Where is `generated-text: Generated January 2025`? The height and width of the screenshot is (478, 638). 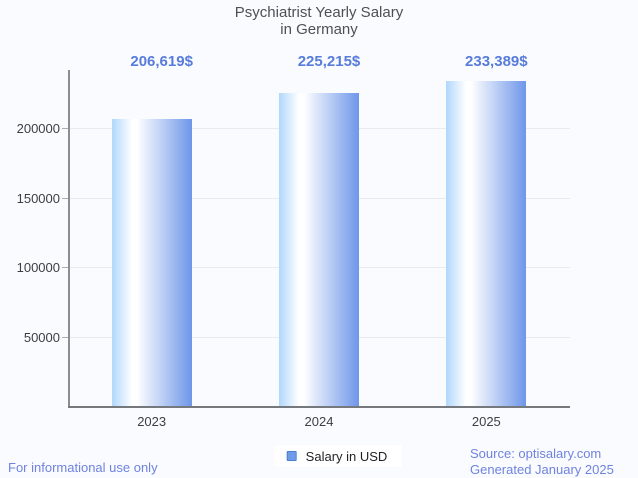 generated-text: Generated January 2025 is located at coordinates (542, 469).